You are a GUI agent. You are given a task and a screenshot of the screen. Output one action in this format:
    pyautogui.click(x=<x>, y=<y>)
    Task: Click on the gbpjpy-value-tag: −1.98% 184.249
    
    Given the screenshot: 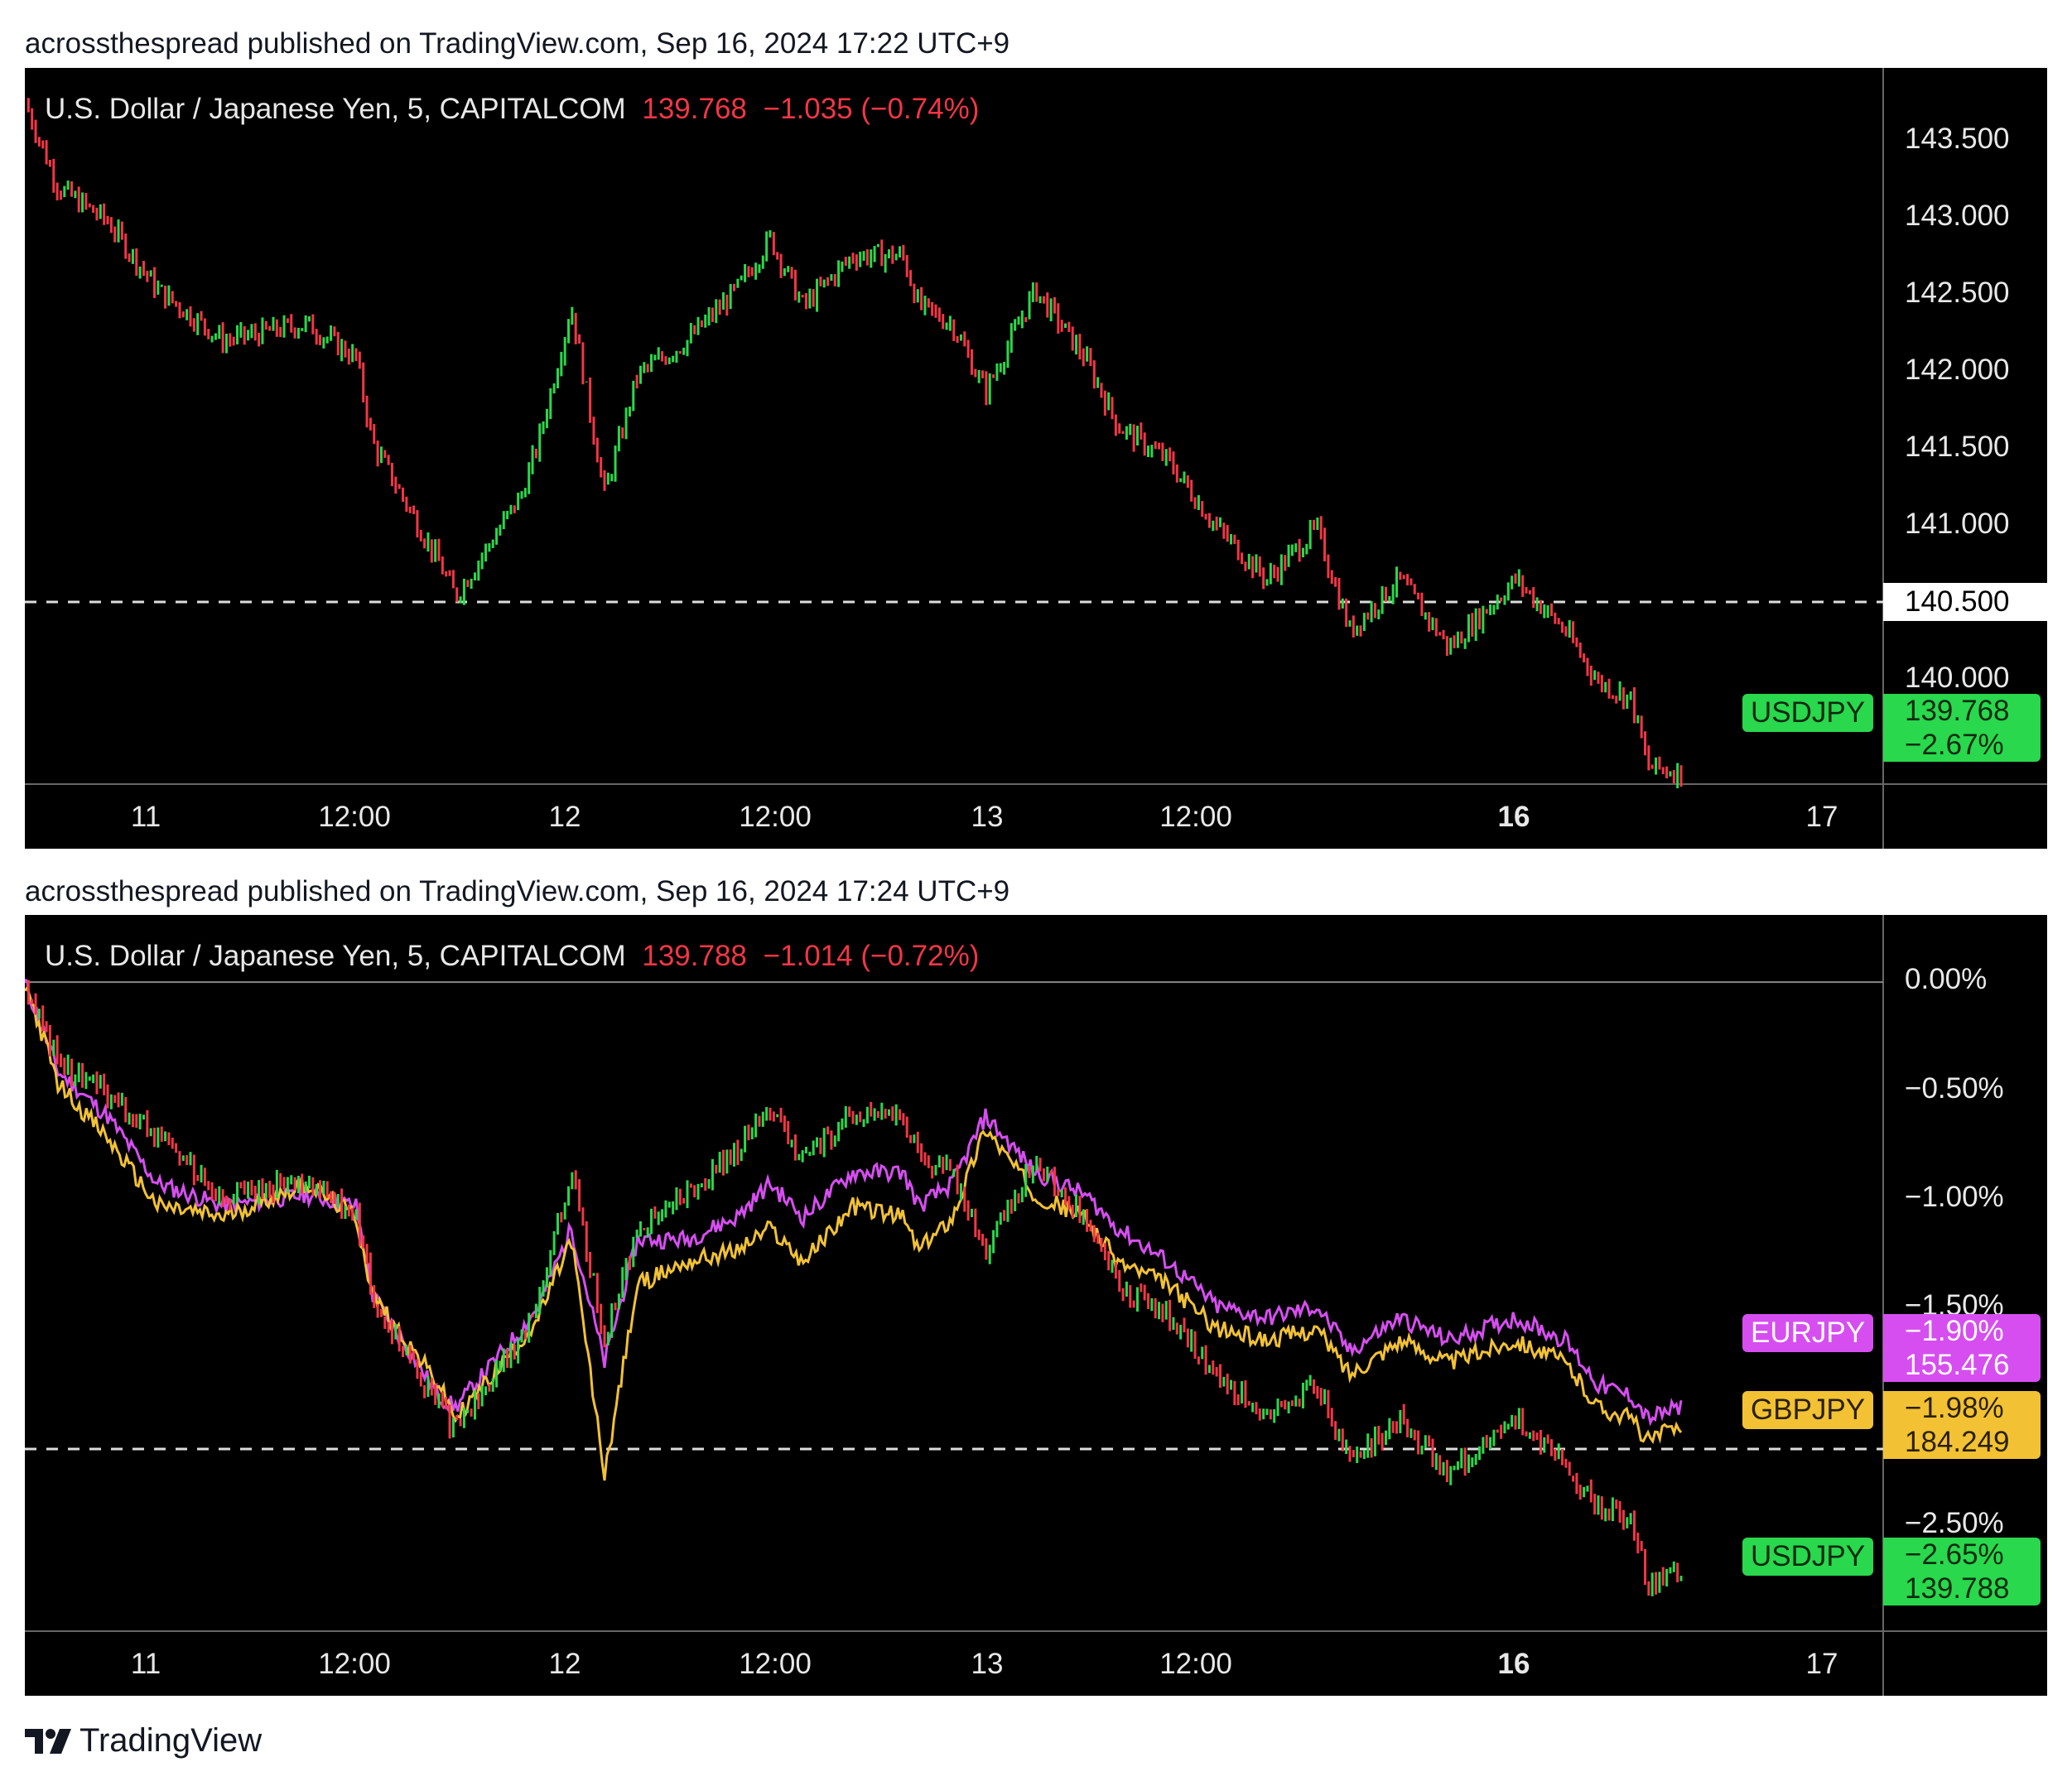 What is the action you would take?
    pyautogui.click(x=1962, y=1425)
    